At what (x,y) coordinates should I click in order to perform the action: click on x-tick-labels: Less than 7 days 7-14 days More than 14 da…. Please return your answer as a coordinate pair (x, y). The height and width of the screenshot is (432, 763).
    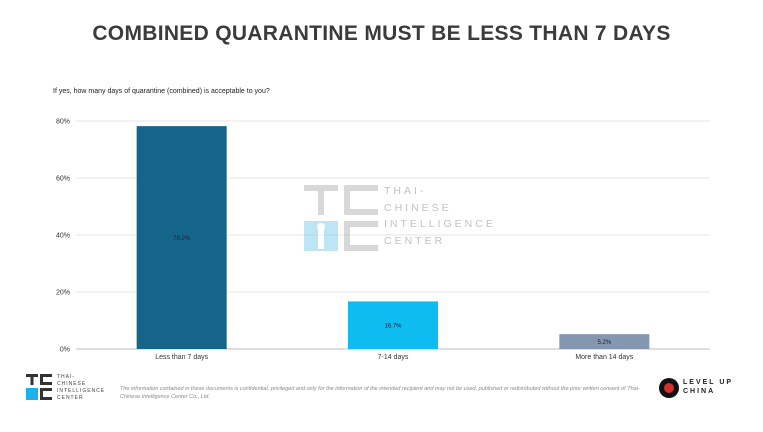
    Looking at the image, I should click on (394, 357).